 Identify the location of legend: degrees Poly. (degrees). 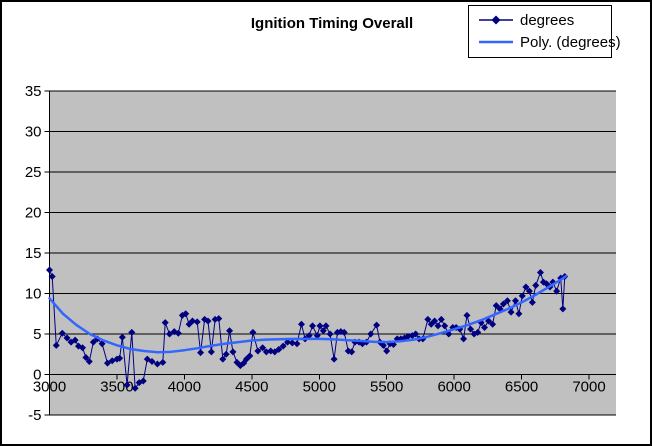
(544, 31).